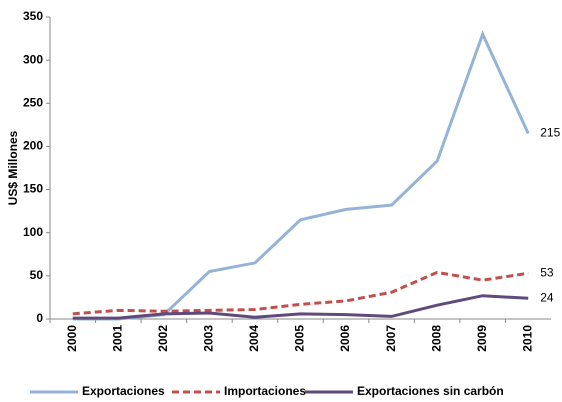 The width and height of the screenshot is (562, 402). What do you see at coordinates (300, 338) in the screenshot?
I see `x-tick-label: 2005` at bounding box center [300, 338].